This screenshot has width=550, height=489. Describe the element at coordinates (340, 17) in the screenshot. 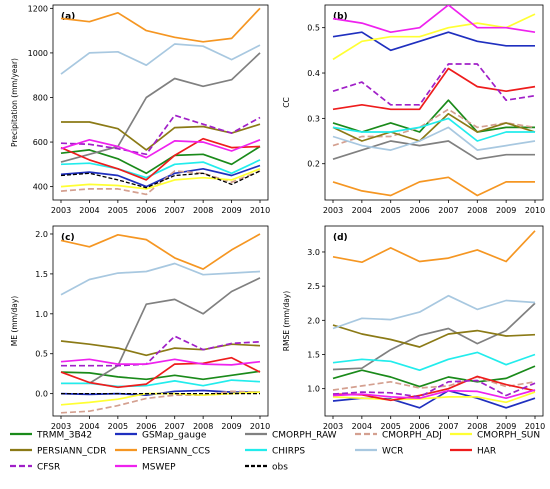

I see `panel-tag: (b)` at that location.